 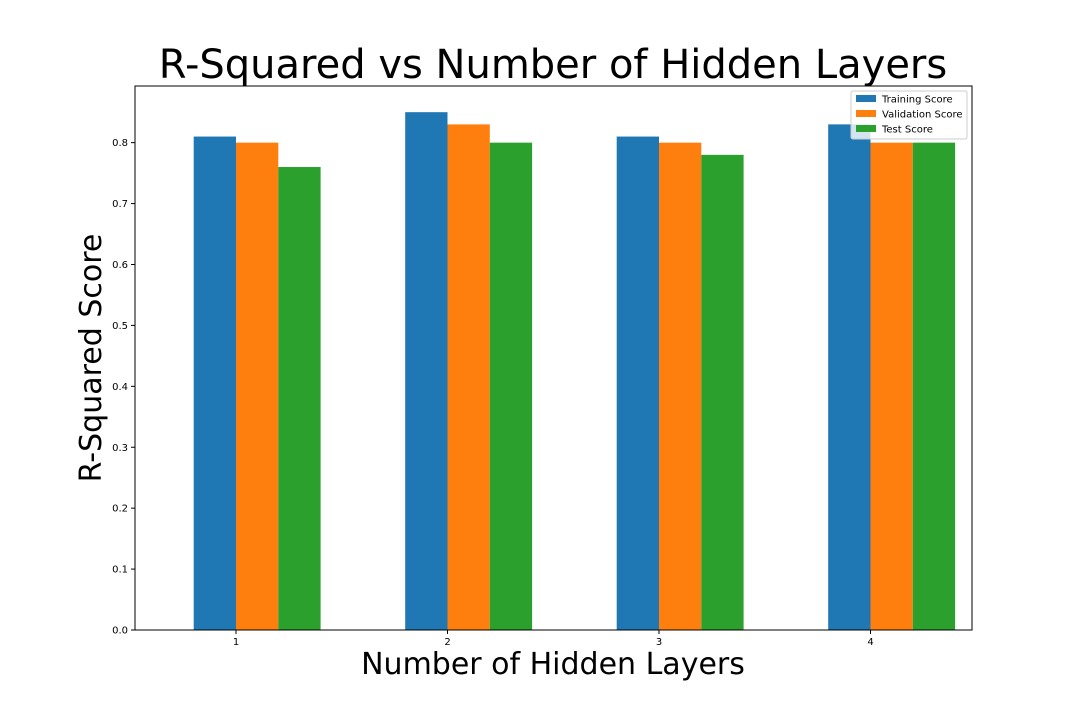 I want to click on x-tick-label: 1, so click(x=236, y=642).